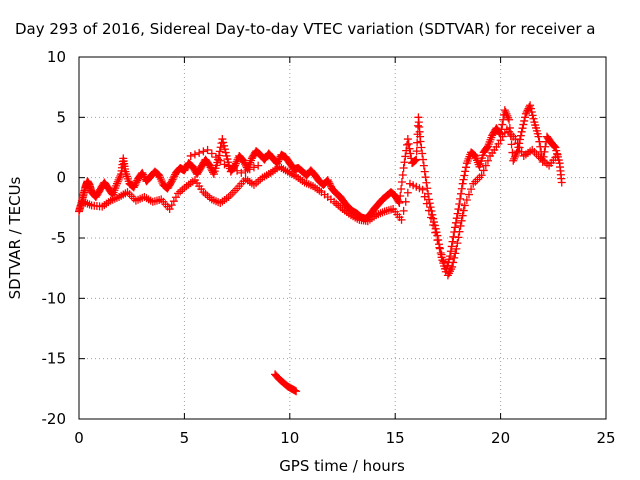 This screenshot has height=480, width=640. What do you see at coordinates (58, 238) in the screenshot?
I see `y-tick-label: -5` at bounding box center [58, 238].